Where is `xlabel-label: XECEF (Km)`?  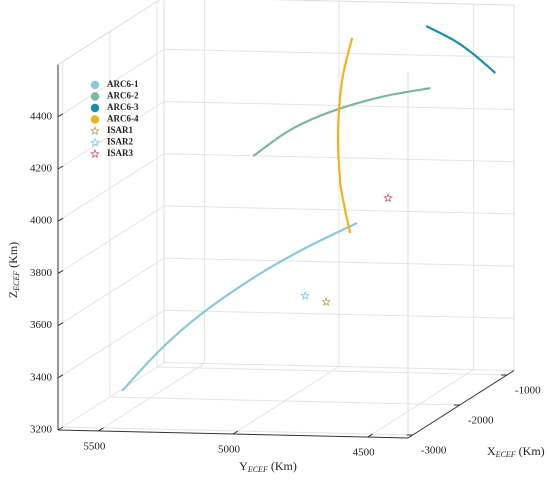
xlabel-label: XECEF (Km) is located at coordinates (516, 451).